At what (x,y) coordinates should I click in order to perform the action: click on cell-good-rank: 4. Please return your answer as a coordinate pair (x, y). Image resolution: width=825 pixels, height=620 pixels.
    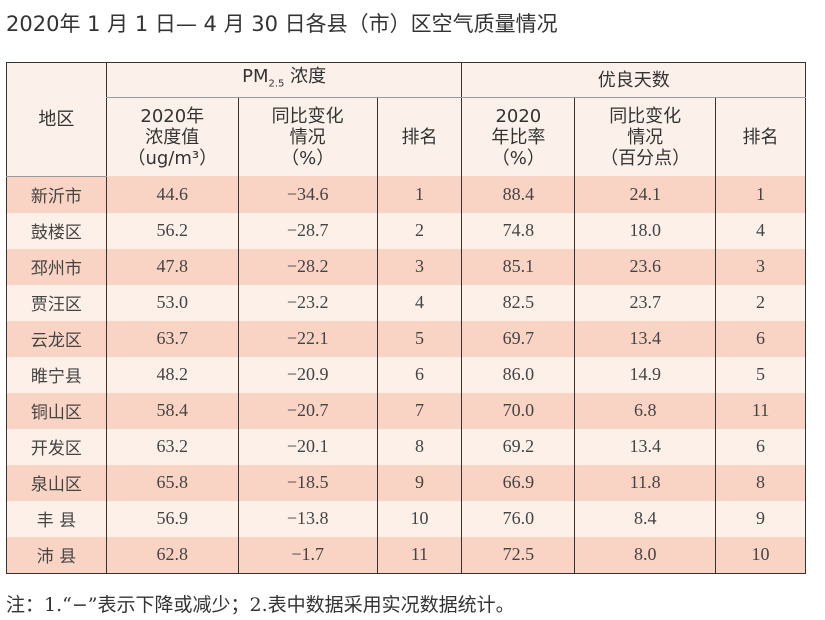
    Looking at the image, I should click on (760, 230).